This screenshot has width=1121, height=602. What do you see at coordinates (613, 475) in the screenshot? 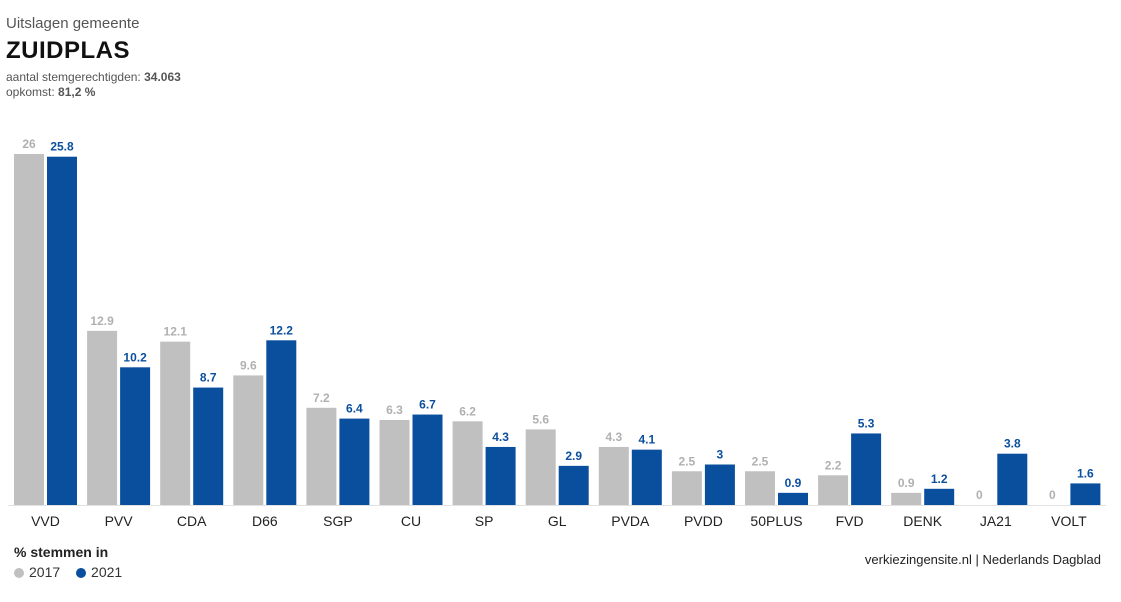
I see `bar-pvda-2017` at bounding box center [613, 475].